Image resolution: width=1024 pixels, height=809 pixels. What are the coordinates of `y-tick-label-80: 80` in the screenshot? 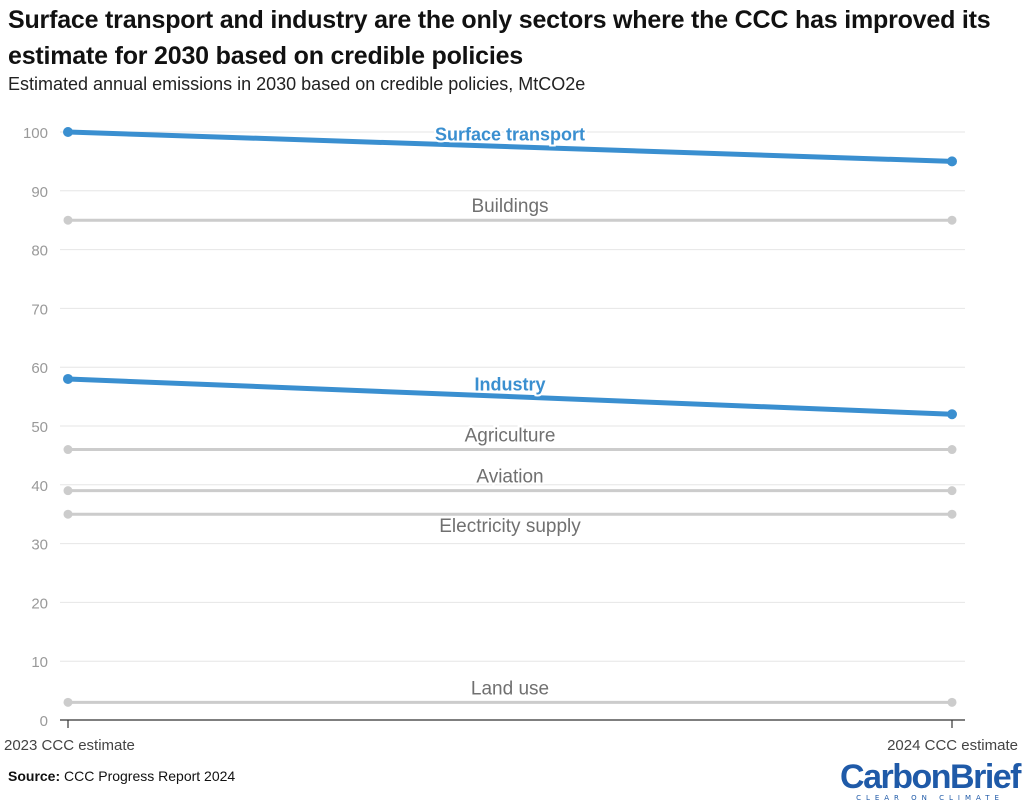 It's located at (39, 251).